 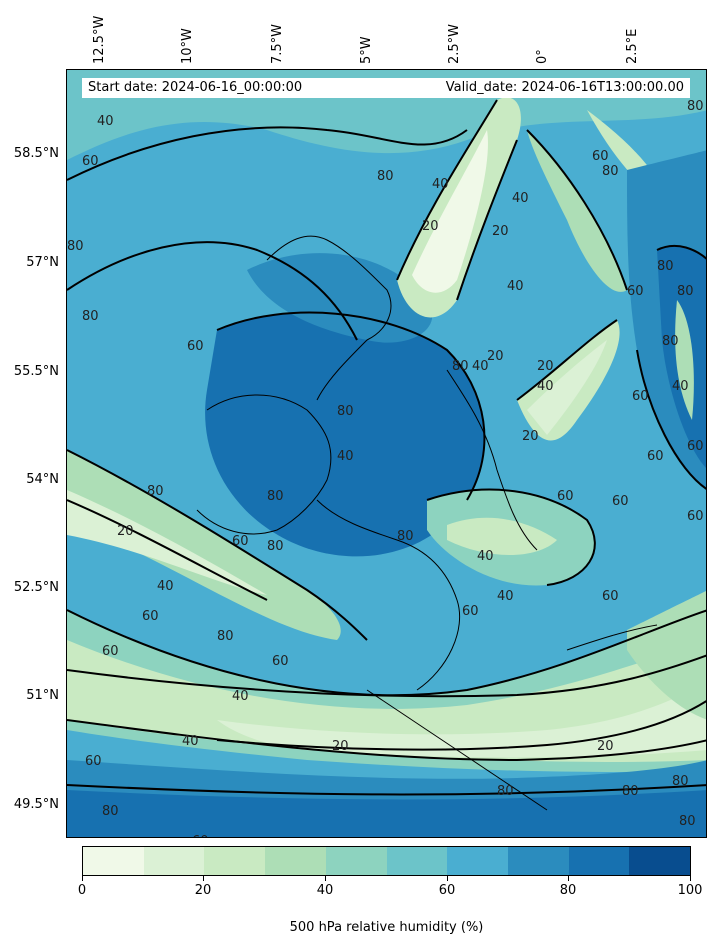 I want to click on latitude-label: 55.5°N, so click(x=36, y=371).